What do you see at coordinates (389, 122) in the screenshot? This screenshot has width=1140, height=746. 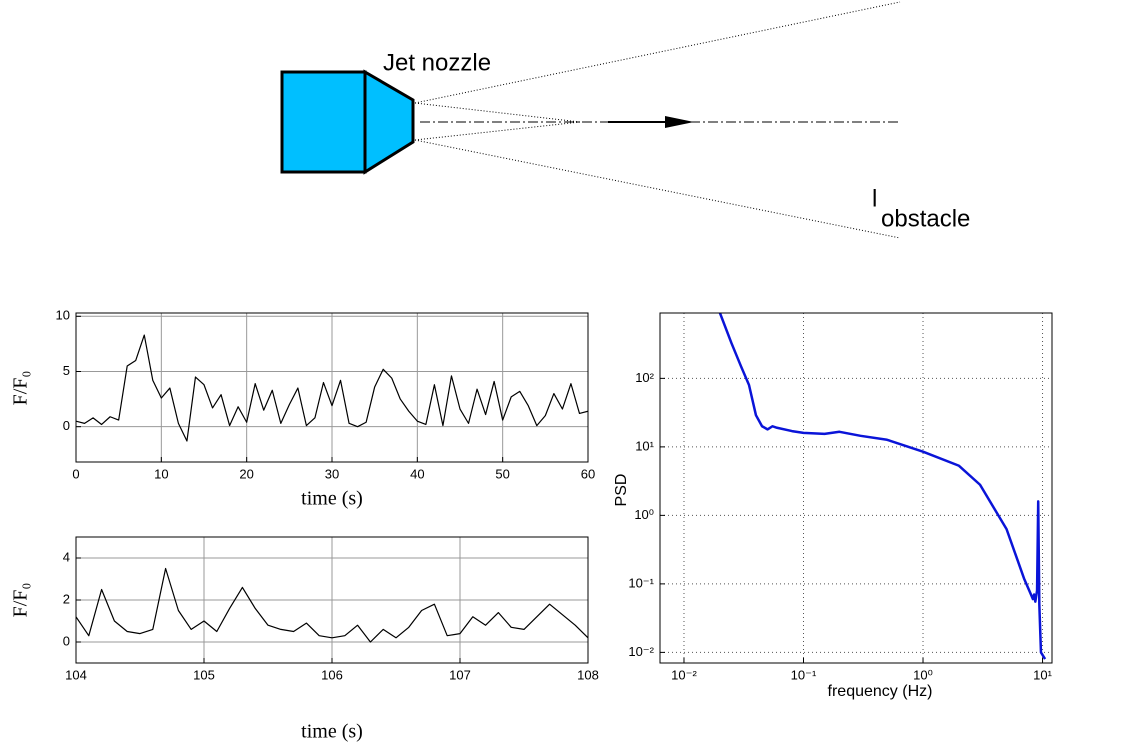 I see `nozzle-tip` at bounding box center [389, 122].